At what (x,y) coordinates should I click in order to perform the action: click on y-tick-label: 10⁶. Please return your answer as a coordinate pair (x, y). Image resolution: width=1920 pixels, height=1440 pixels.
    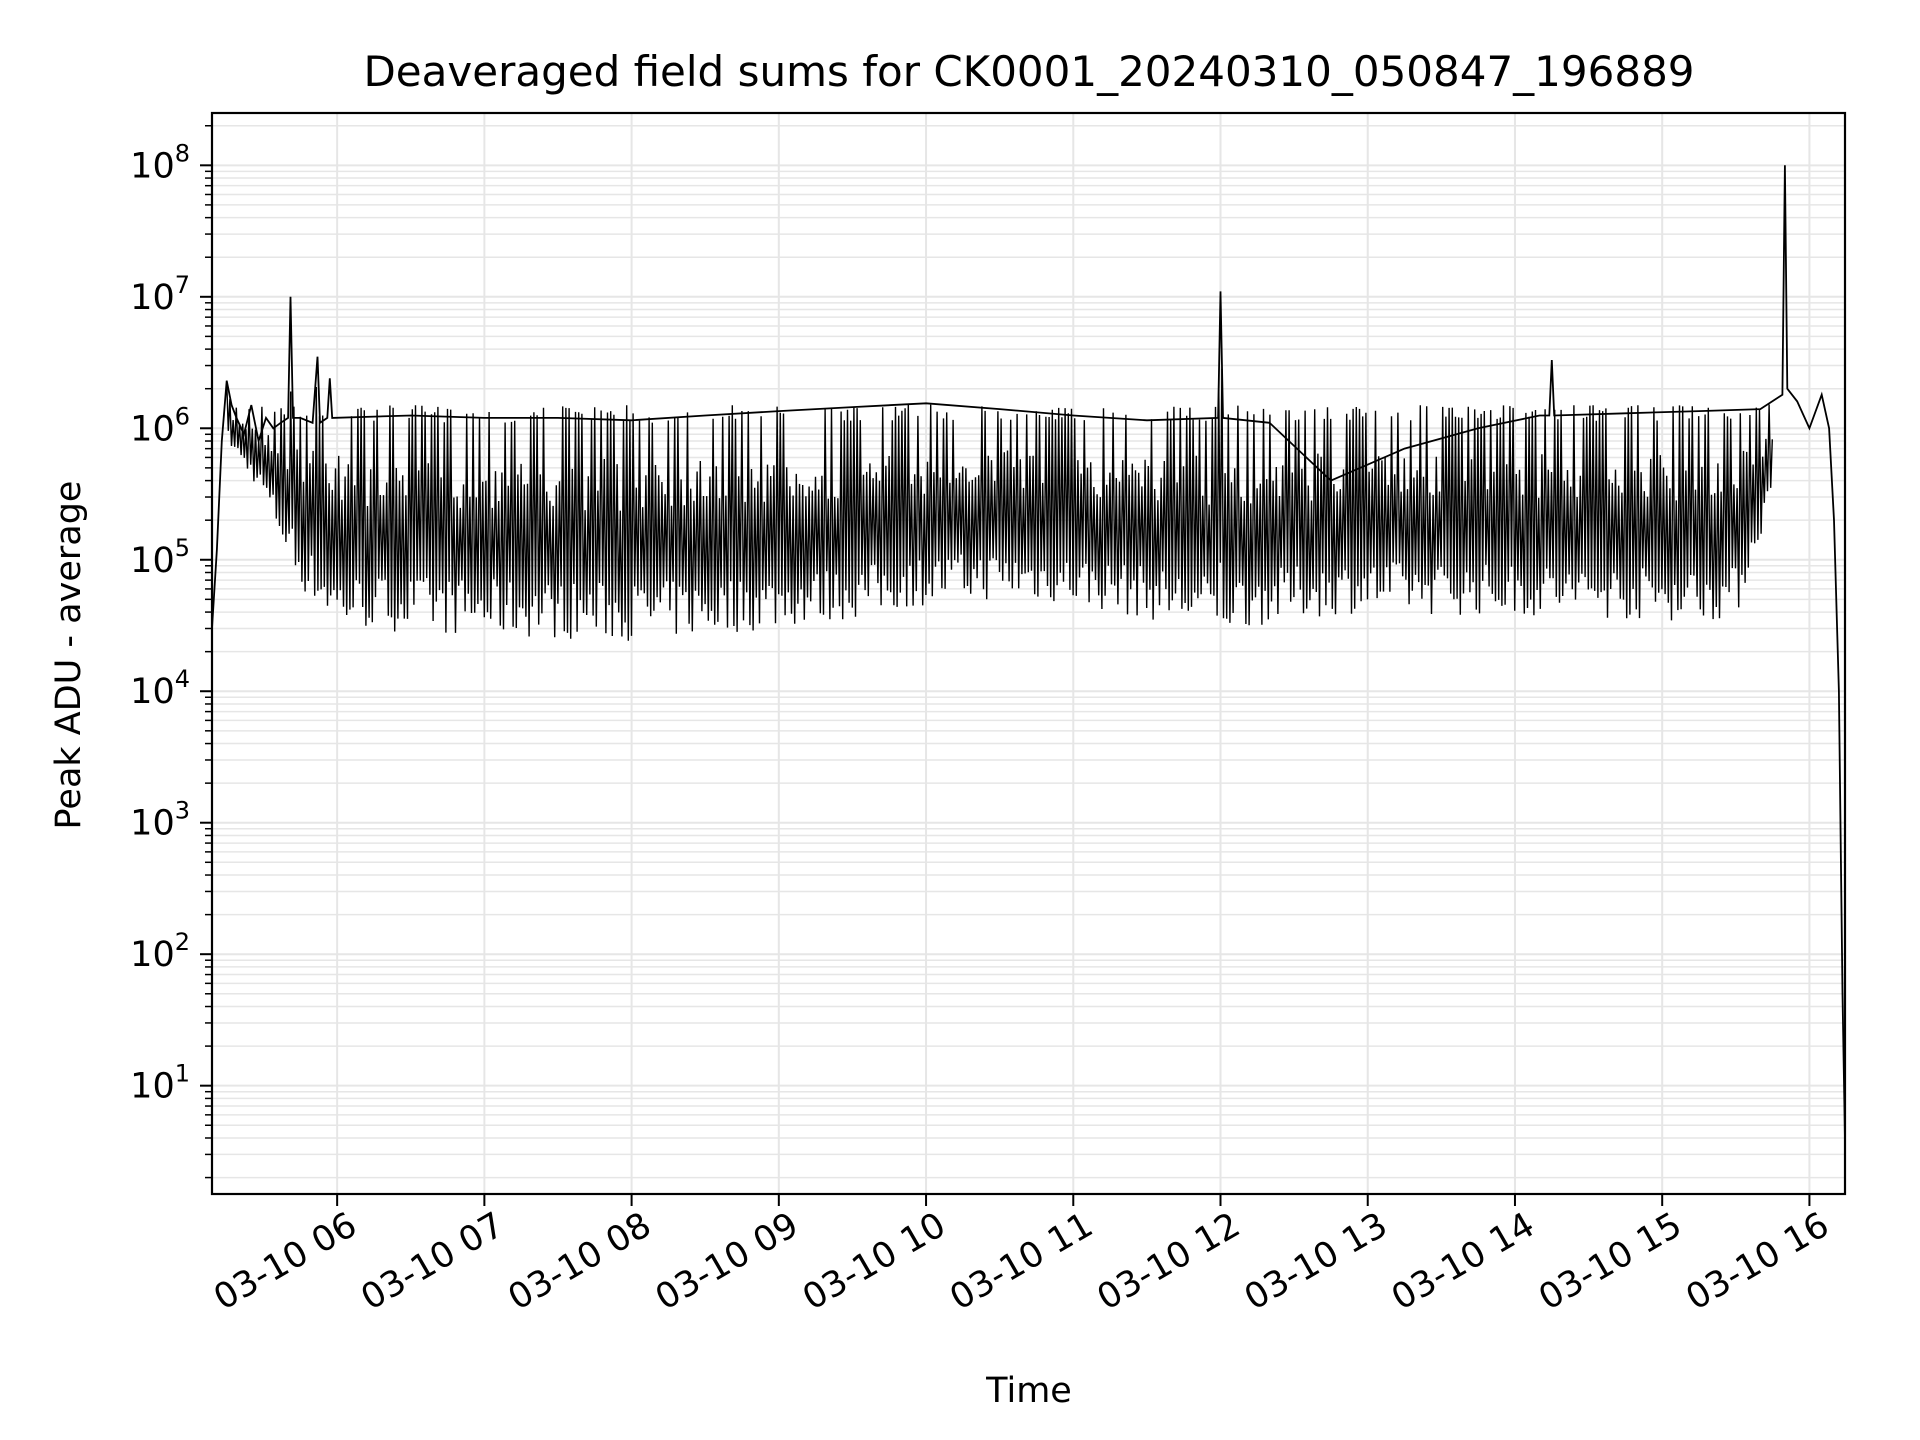
    Looking at the image, I should click on (160, 425).